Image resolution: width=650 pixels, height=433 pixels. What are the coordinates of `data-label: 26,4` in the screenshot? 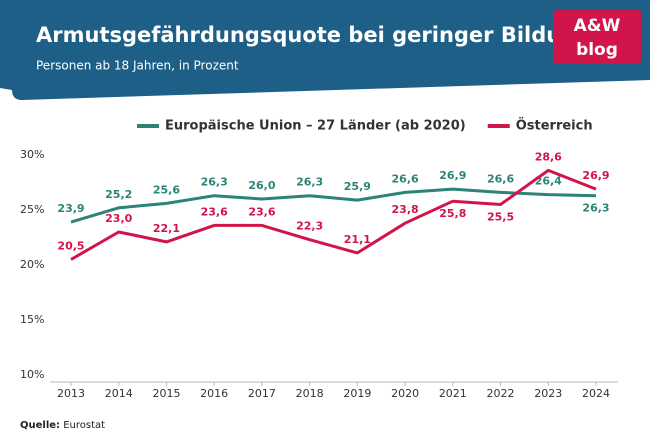 It's located at (548, 181).